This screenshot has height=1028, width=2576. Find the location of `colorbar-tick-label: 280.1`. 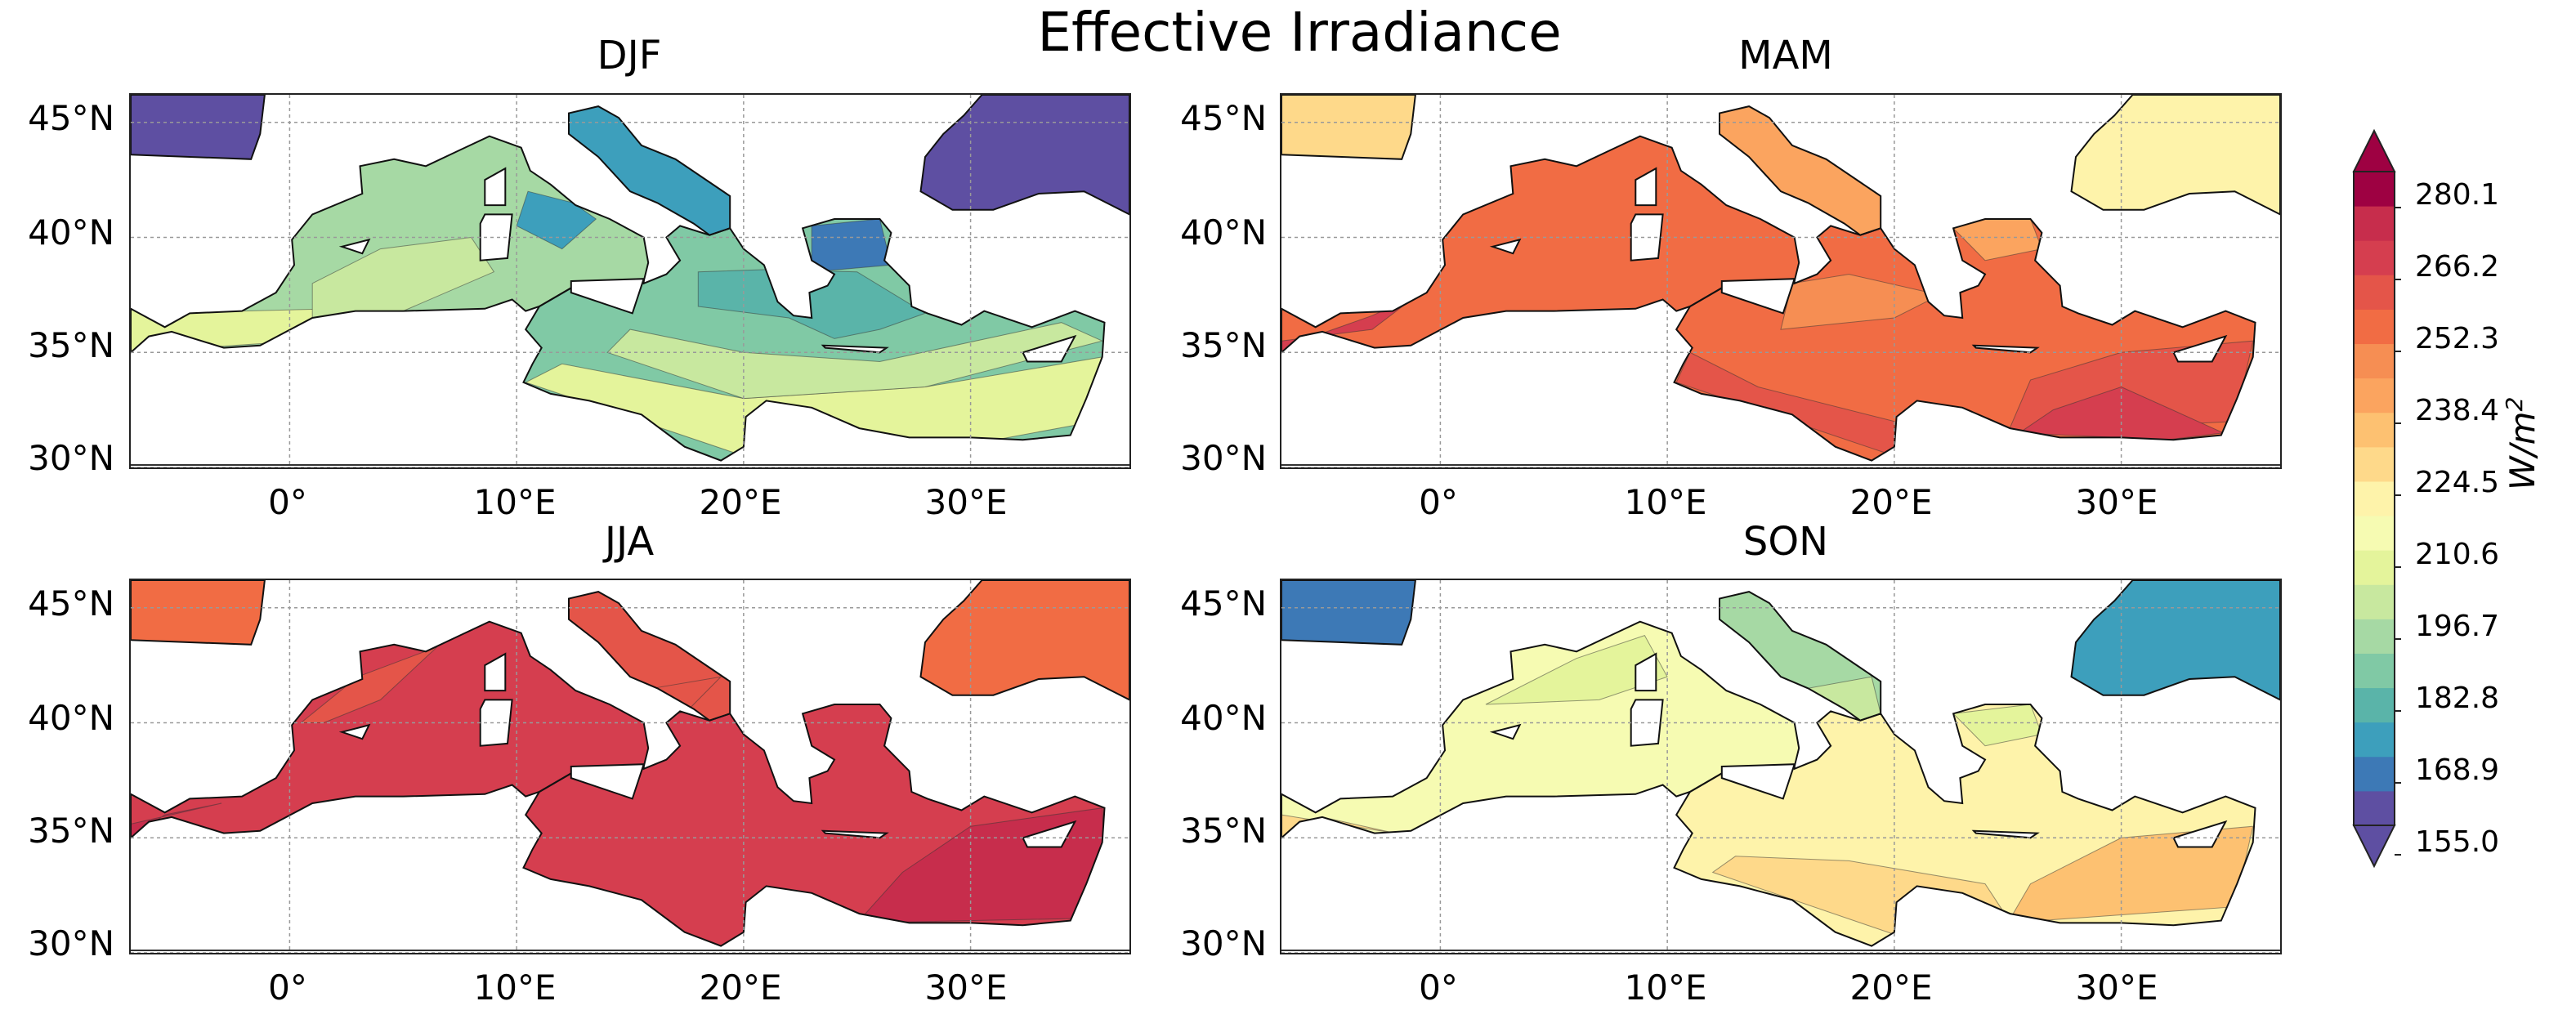

colorbar-tick-label: 280.1 is located at coordinates (2457, 195).